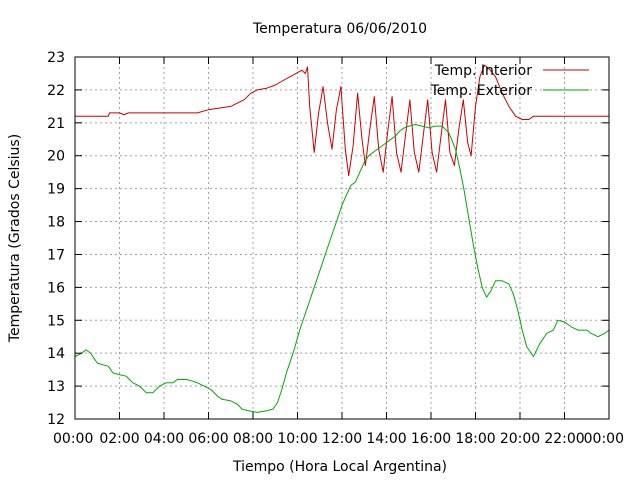  Describe the element at coordinates (483, 71) in the screenshot. I see `legend-label: Temp. Interior` at that location.